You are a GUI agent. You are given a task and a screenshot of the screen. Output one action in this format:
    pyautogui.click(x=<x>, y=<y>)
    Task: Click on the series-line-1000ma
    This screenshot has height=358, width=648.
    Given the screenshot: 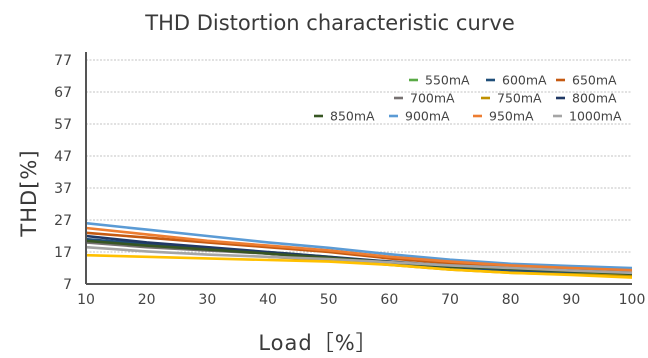 What is the action you would take?
    pyautogui.click(x=359, y=260)
    